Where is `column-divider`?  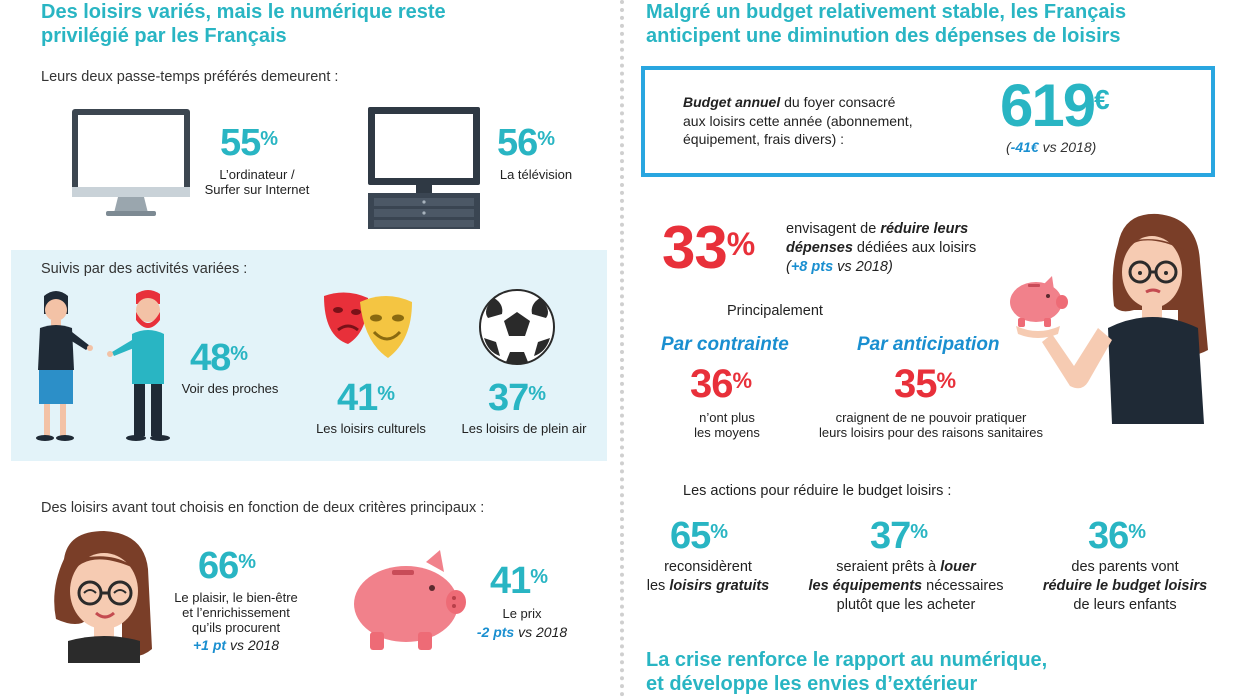
column-divider is located at coordinates (622, 348).